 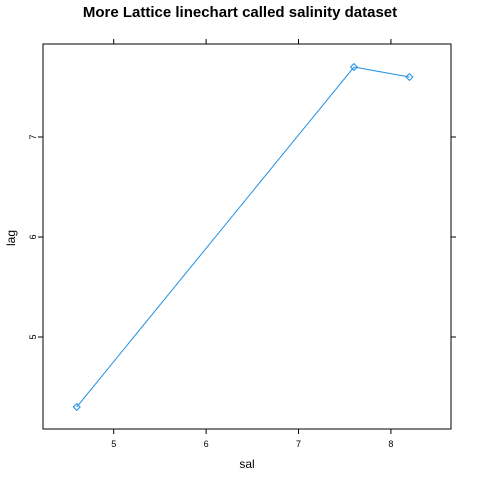 What do you see at coordinates (33, 236) in the screenshot?
I see `y-tick-label-1: 6` at bounding box center [33, 236].